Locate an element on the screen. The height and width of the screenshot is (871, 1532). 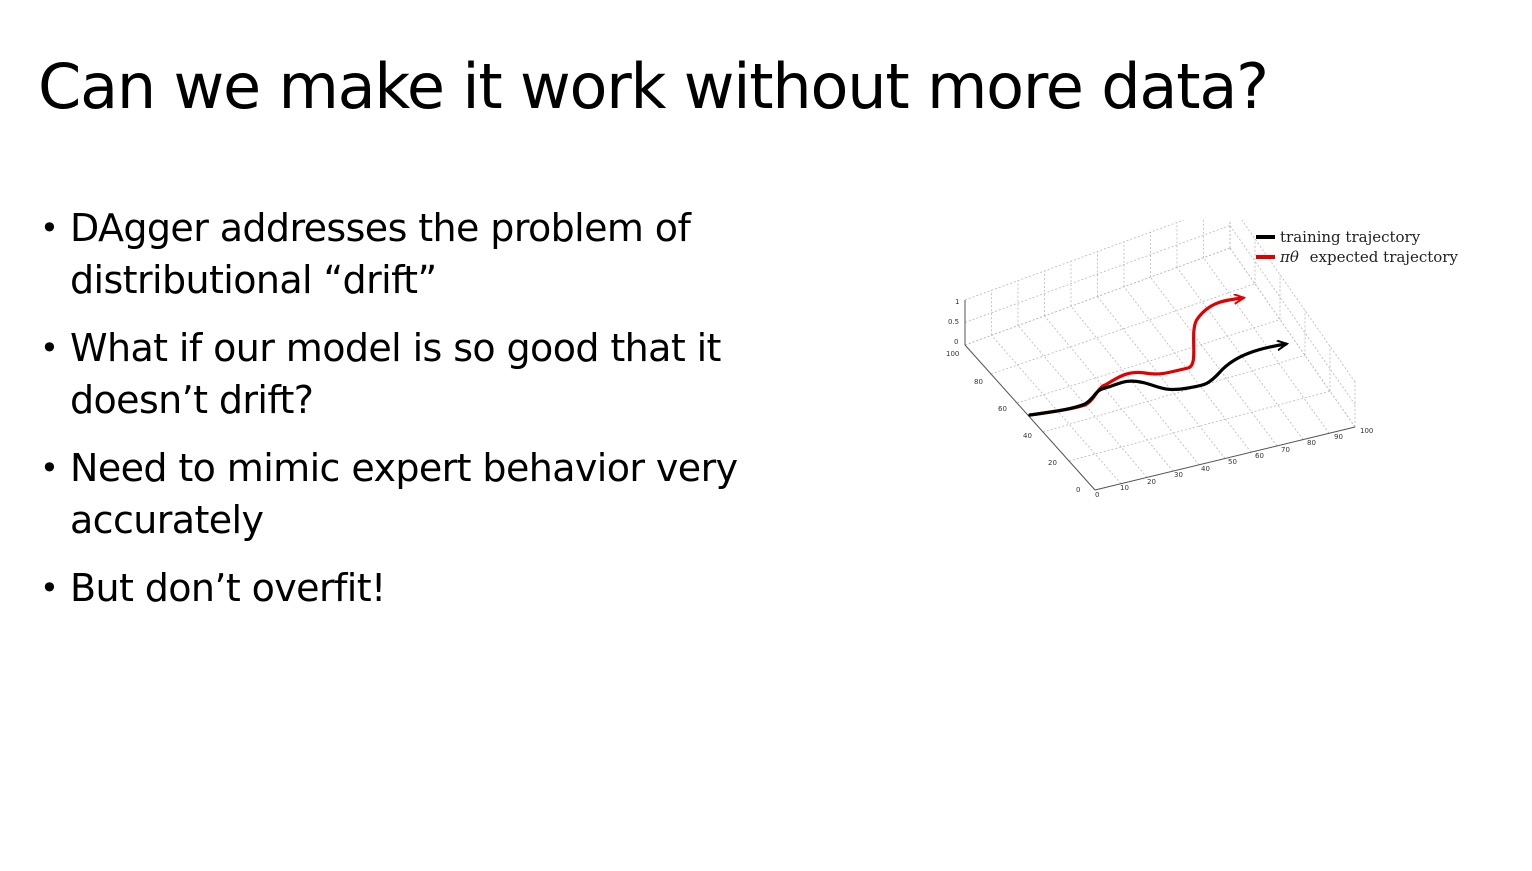
x-tick-label: 0 is located at coordinates (1097, 495).